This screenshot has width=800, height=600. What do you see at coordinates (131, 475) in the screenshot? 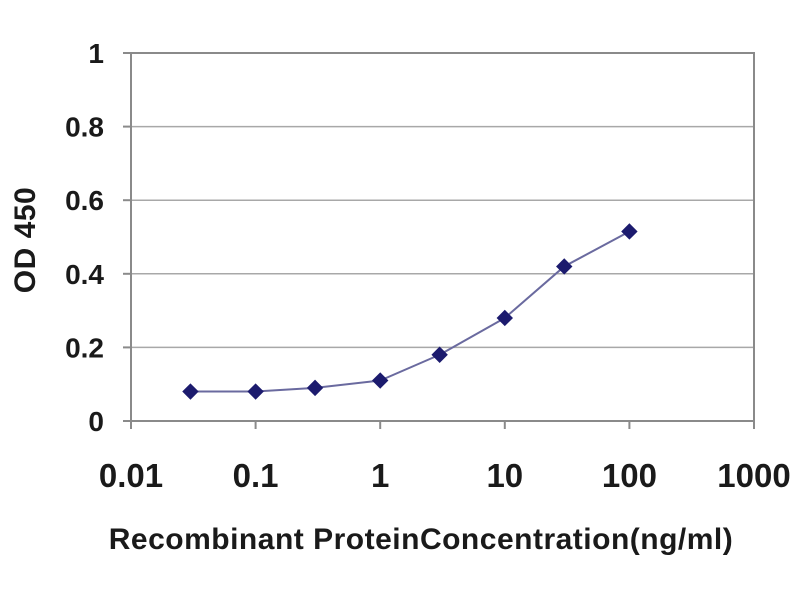
I see `x-tick-label: 0.01` at bounding box center [131, 475].